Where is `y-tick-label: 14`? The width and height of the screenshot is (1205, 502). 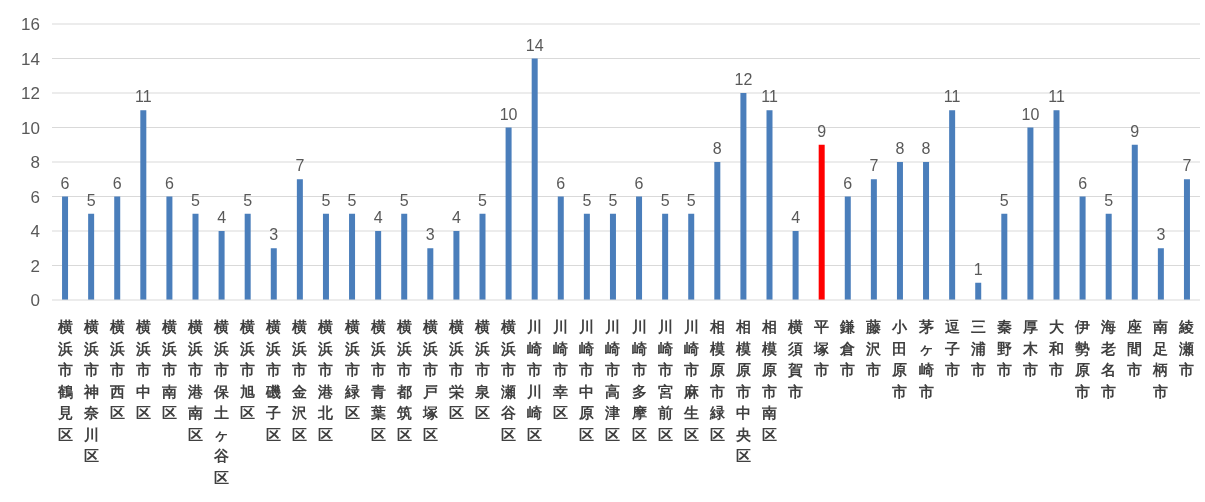 y-tick-label: 14 is located at coordinates (30, 59).